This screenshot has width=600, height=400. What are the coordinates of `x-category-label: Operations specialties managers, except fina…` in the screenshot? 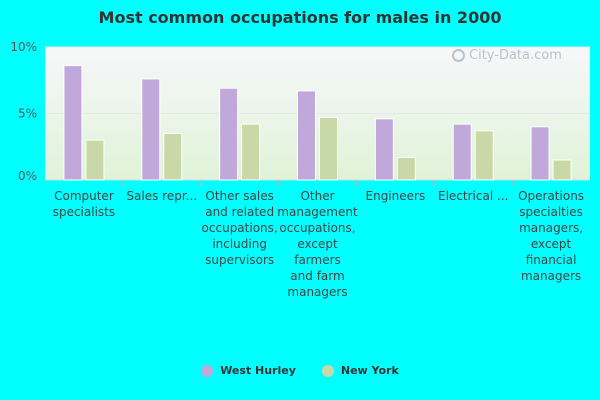 It's located at (551, 236).